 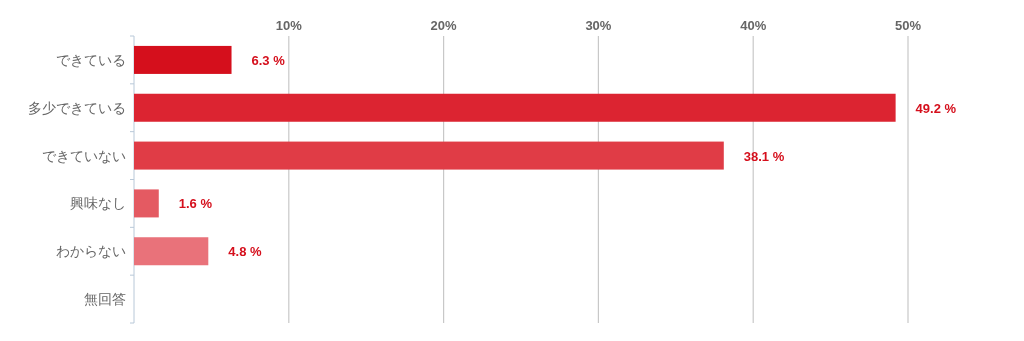 I want to click on y-tick-label: 無回答, so click(x=105, y=299).